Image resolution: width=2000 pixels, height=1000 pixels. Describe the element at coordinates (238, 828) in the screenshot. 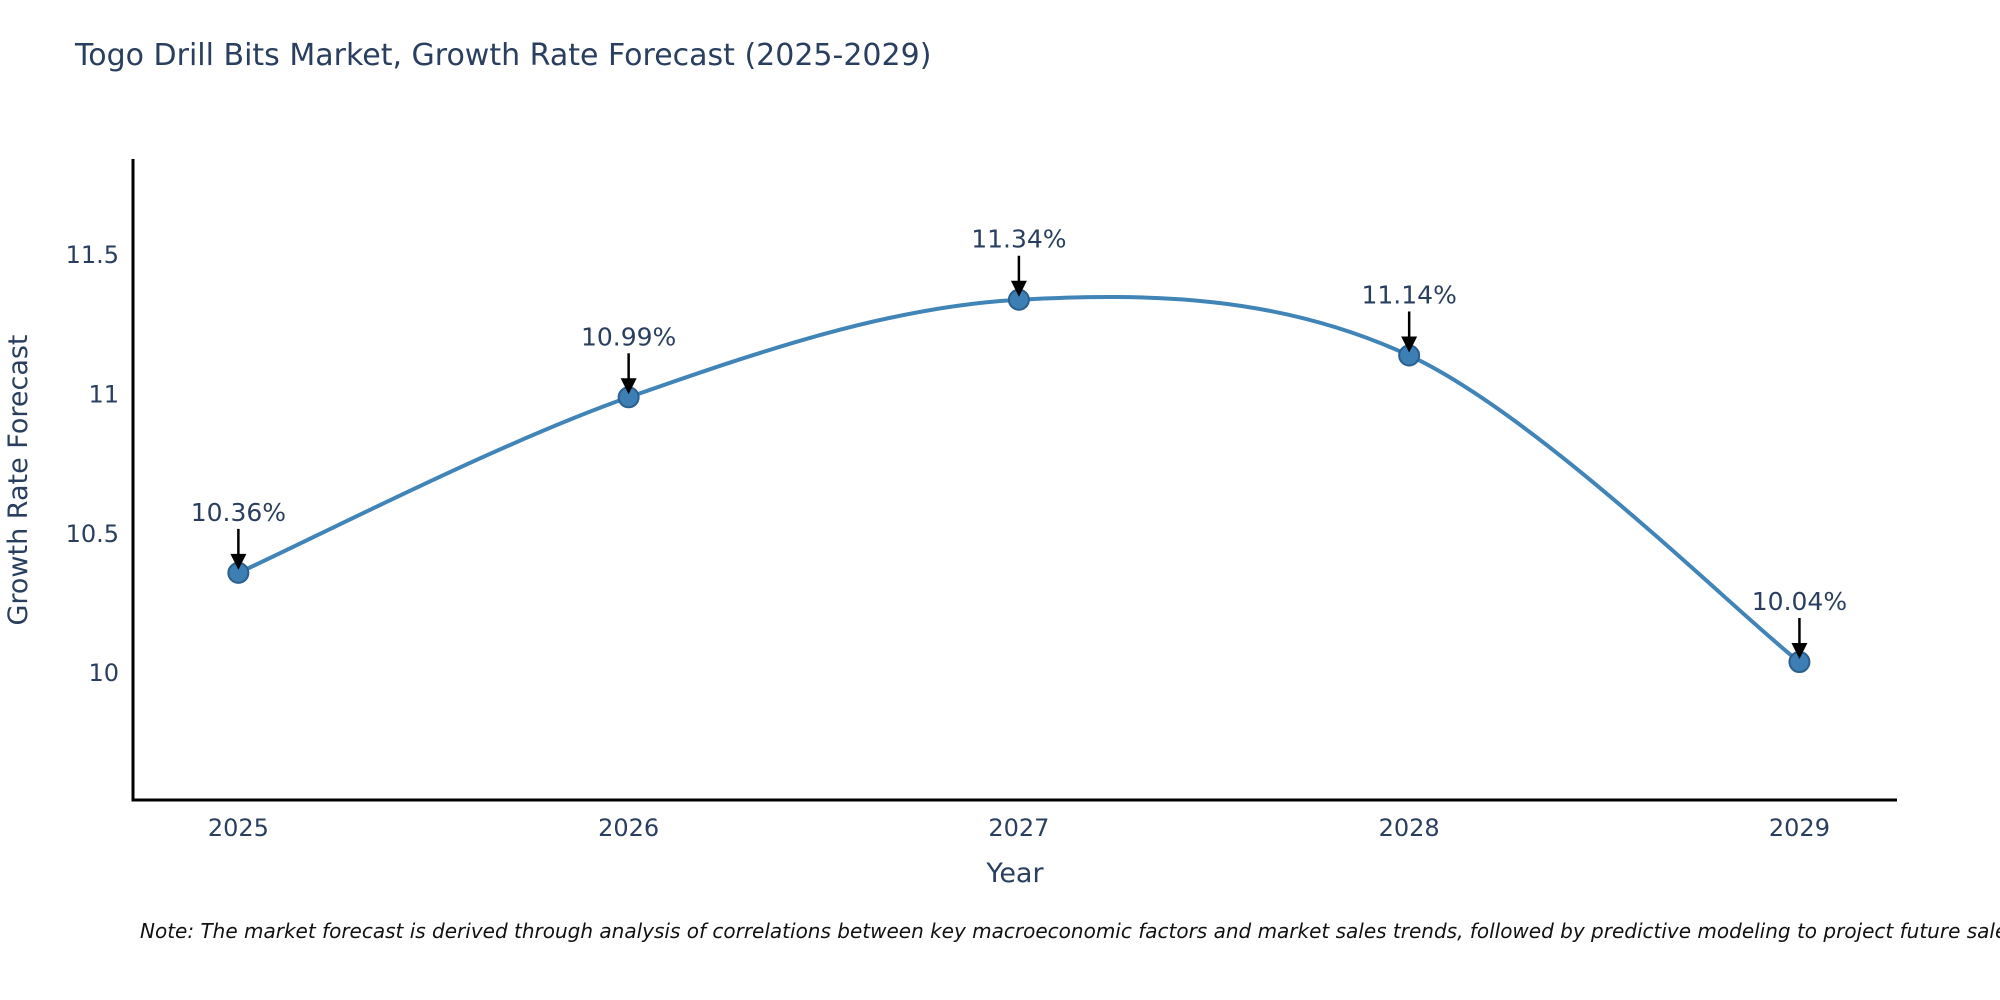

I see `x-tick-label: 2025` at that location.